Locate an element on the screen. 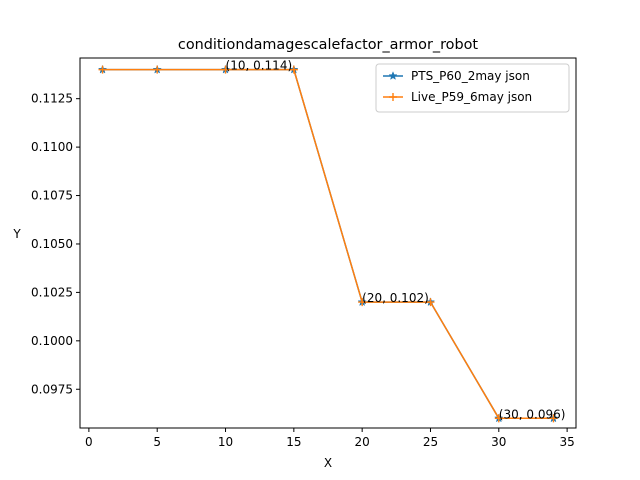 The height and width of the screenshot is (480, 640). legend-box is located at coordinates (472, 88).